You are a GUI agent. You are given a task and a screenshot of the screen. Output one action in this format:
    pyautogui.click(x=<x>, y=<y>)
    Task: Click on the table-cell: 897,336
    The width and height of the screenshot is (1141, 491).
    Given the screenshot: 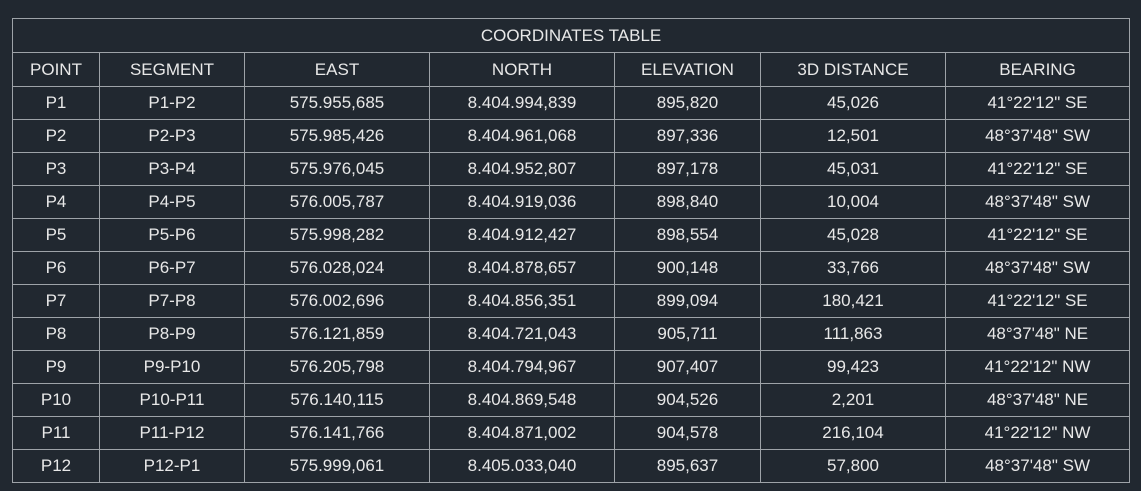 What is the action you would take?
    pyautogui.click(x=687, y=136)
    